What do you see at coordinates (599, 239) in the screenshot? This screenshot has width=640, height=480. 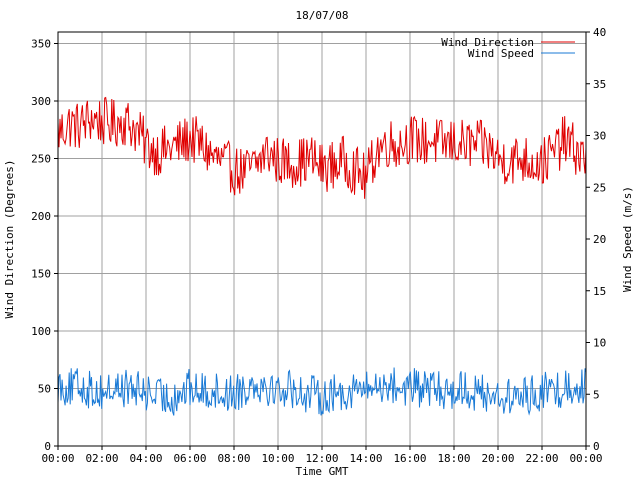 I see `y-right-tick-label: 20` at bounding box center [599, 239].